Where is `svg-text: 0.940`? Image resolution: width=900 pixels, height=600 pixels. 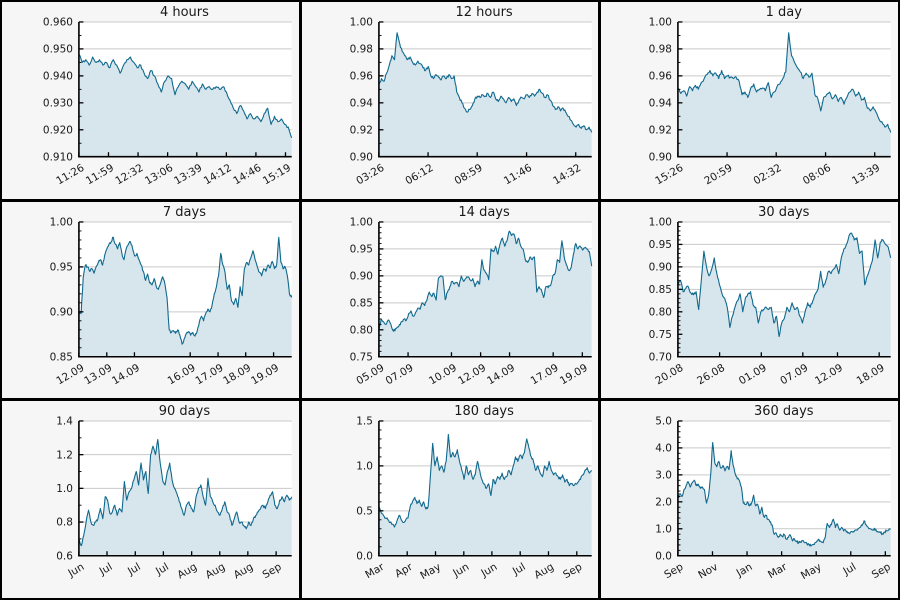
svg-text: 0.940 is located at coordinates (58, 76).